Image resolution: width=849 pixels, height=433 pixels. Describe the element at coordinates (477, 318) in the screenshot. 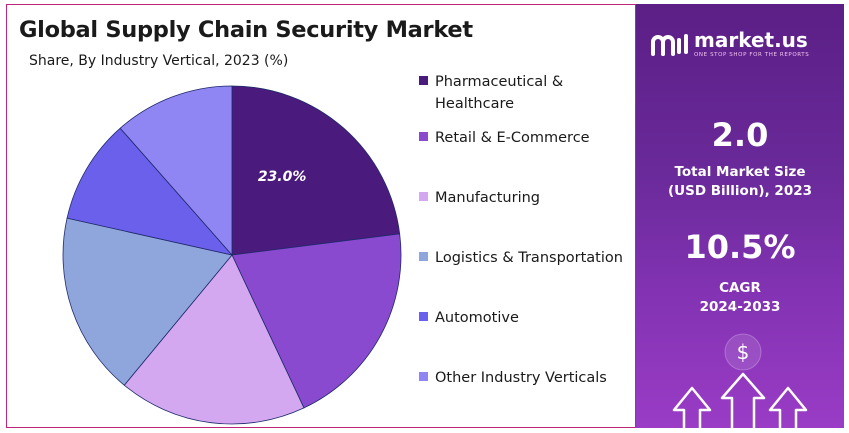

I see `legend-label: Automotive` at that location.